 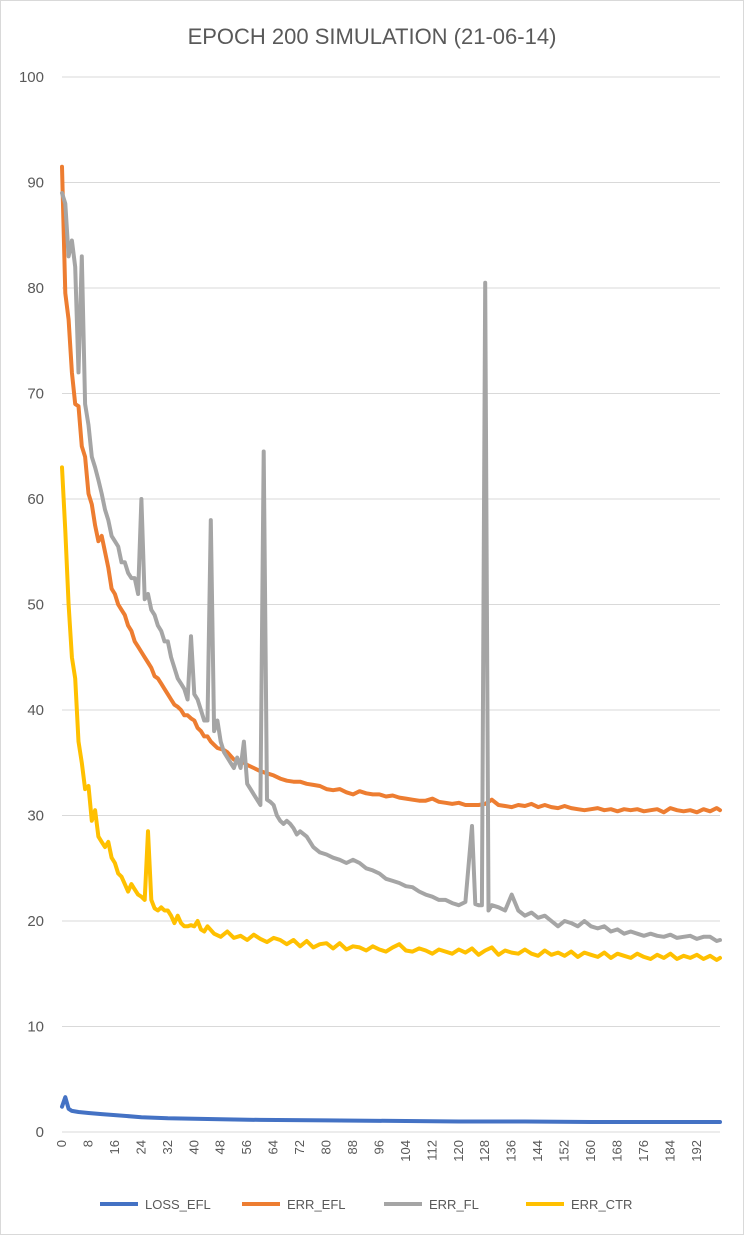 I want to click on chart-title: EPOCH 200 SIMULATION (21-06-14), so click(x=372, y=36).